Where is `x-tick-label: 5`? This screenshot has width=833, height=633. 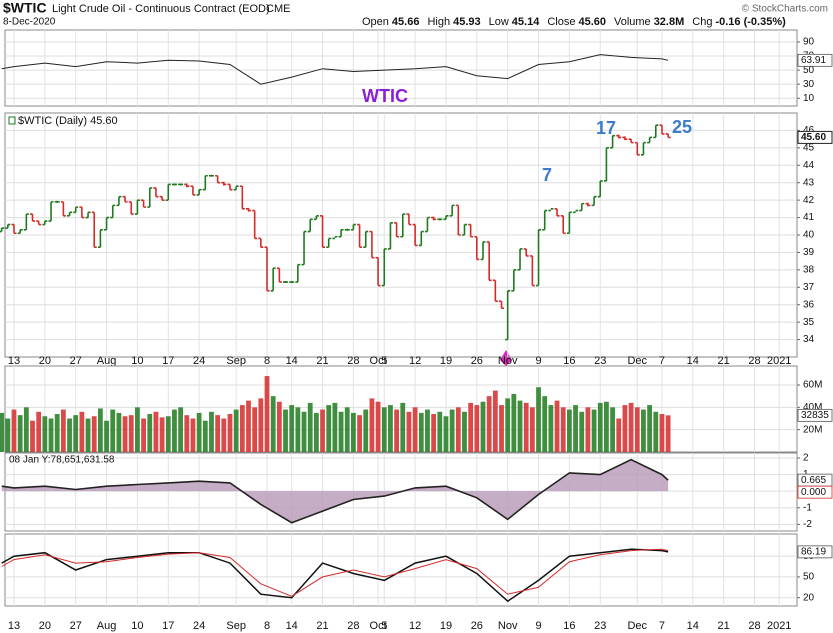 x-tick-label: 5 is located at coordinates (384, 361).